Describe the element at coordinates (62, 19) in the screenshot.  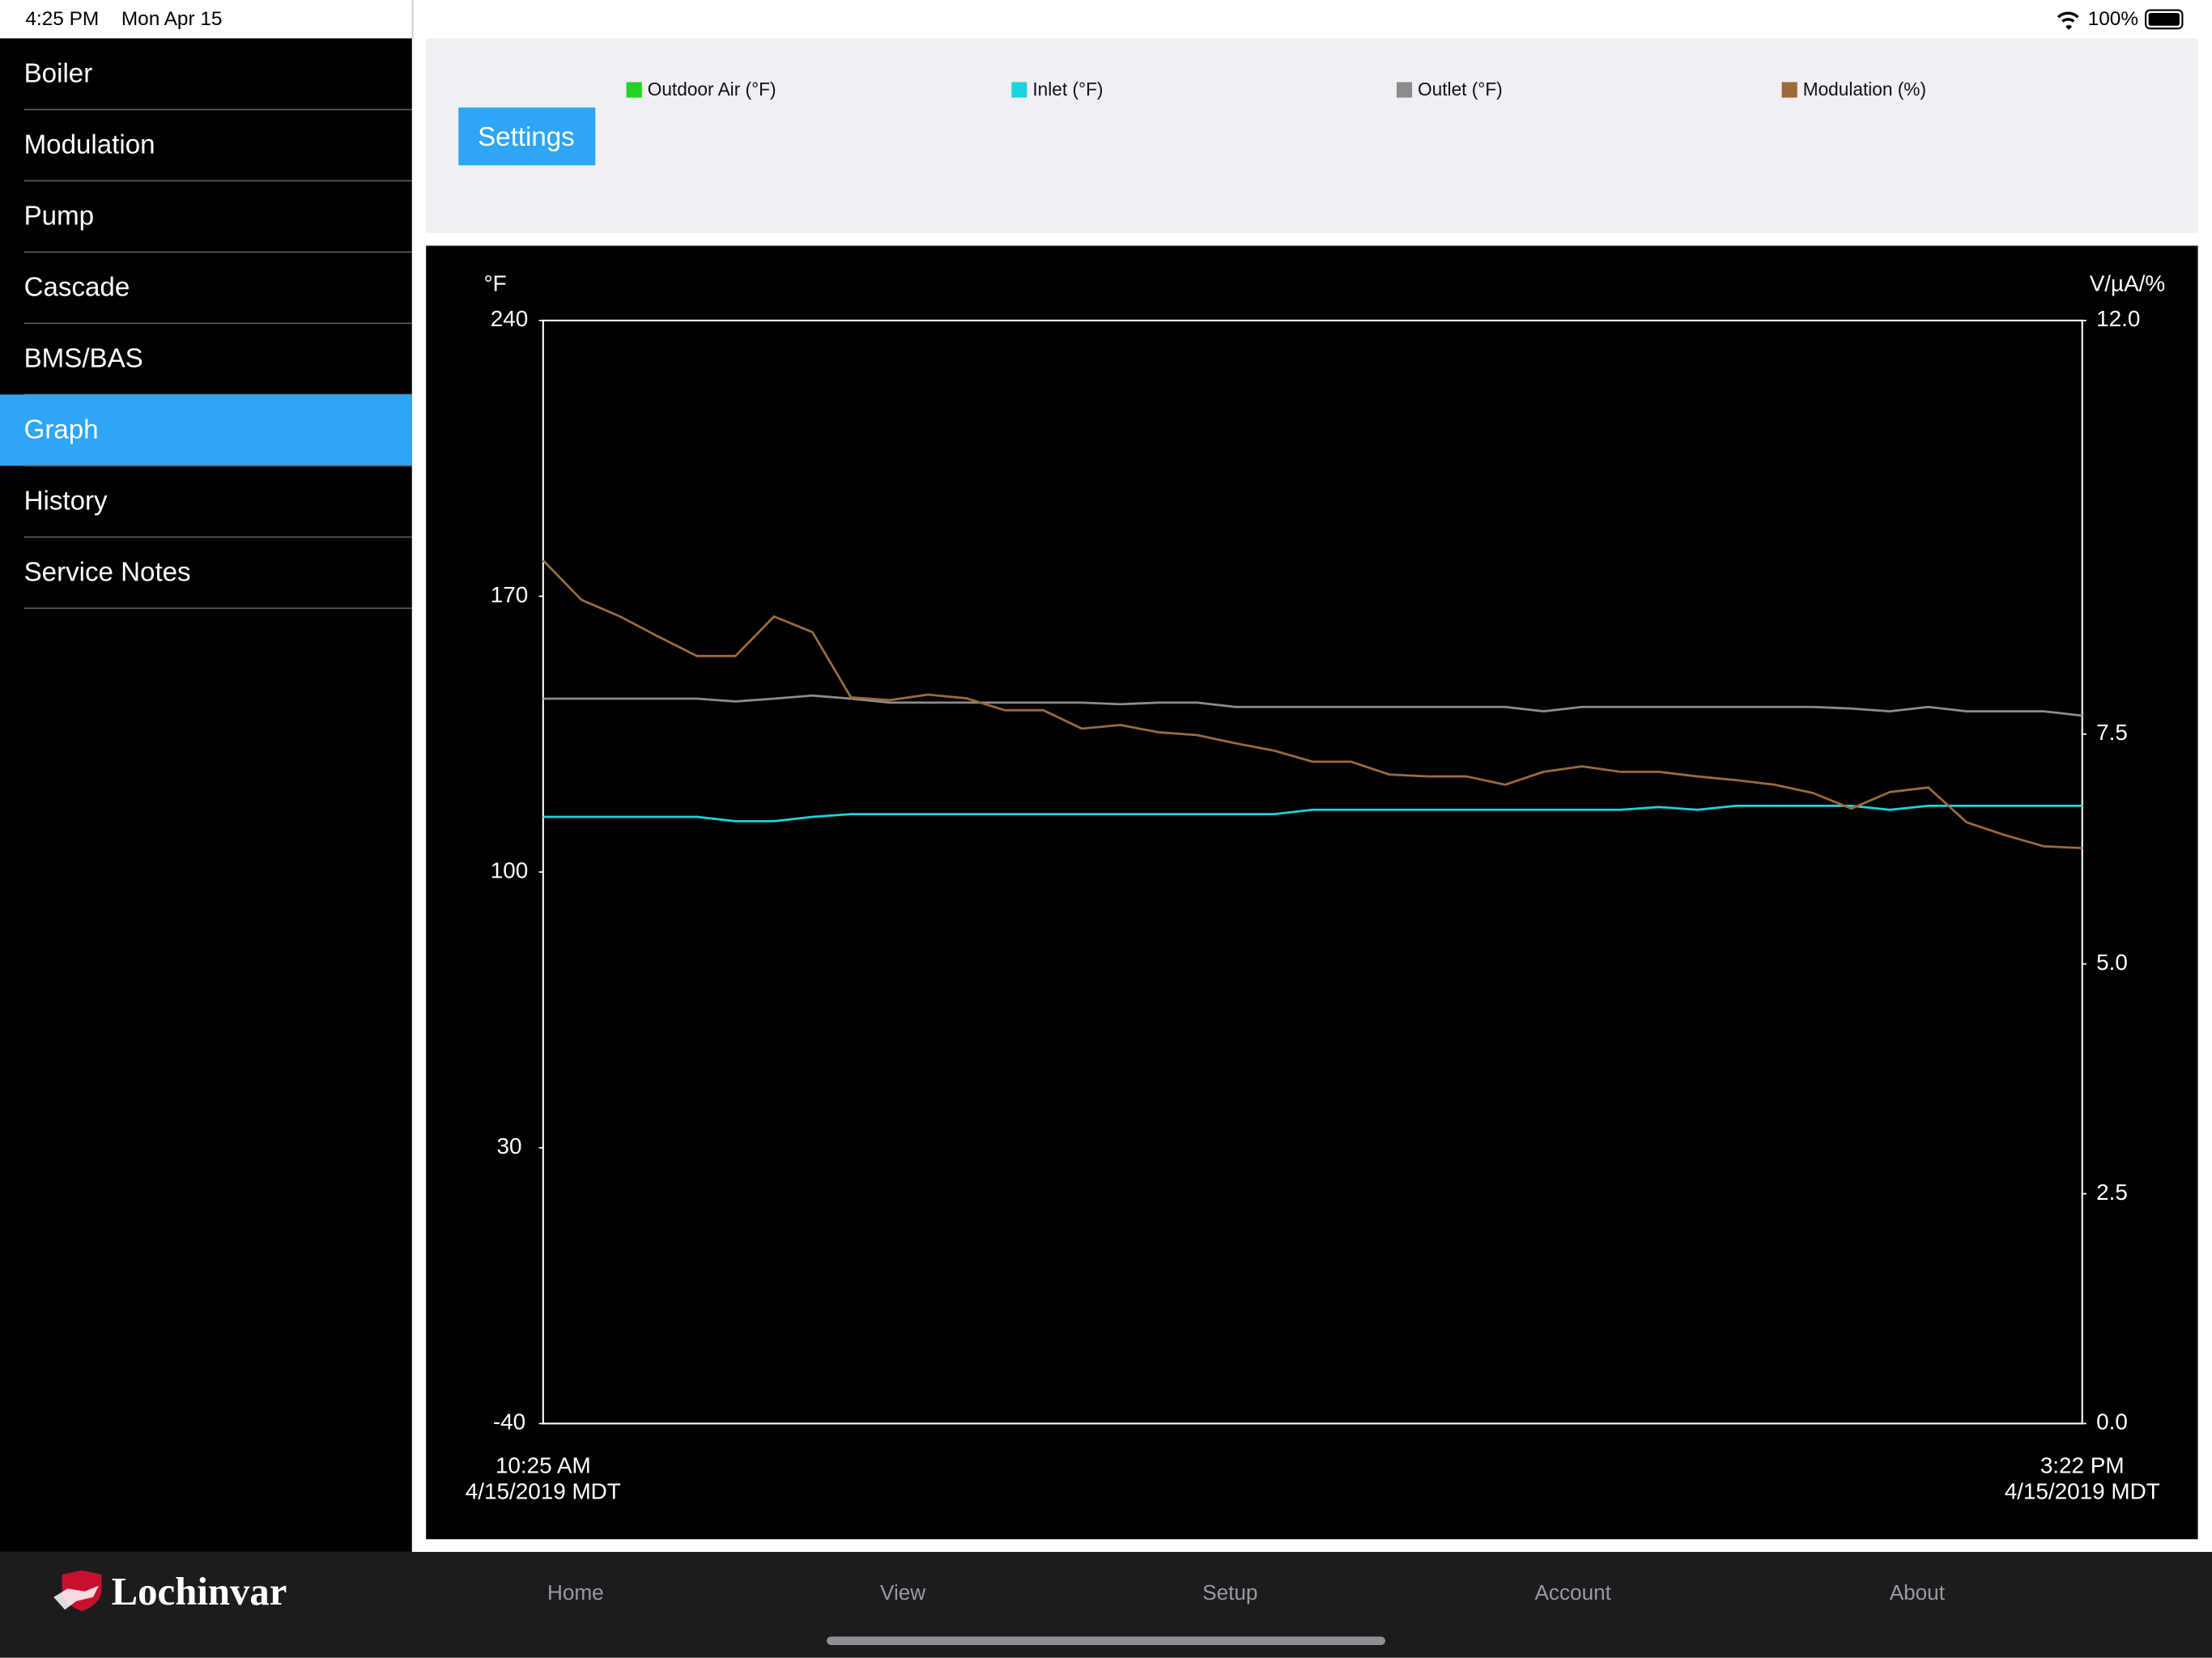
I see `status-time: 4:25 PM` at that location.